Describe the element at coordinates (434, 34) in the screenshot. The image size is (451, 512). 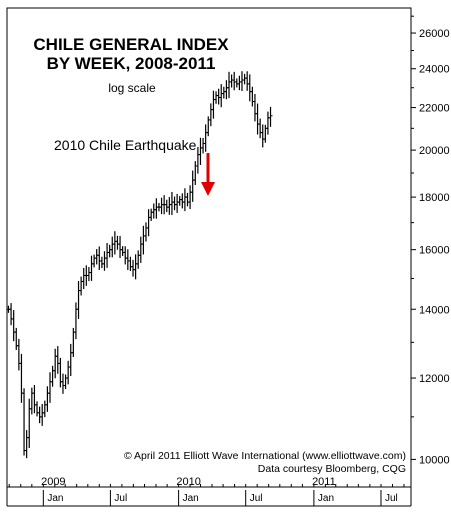
I see `y-tick-label: 26000` at that location.